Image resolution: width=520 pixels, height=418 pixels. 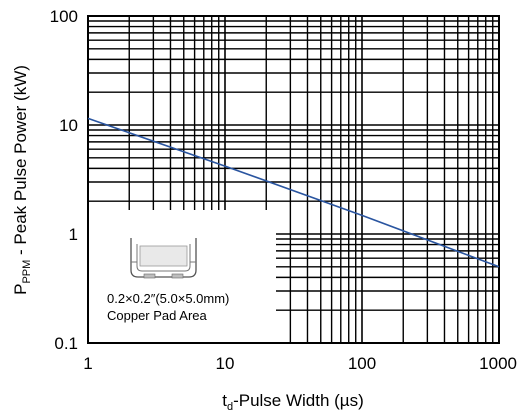 I want to click on y-tick-label: 0.1, so click(x=66, y=343).